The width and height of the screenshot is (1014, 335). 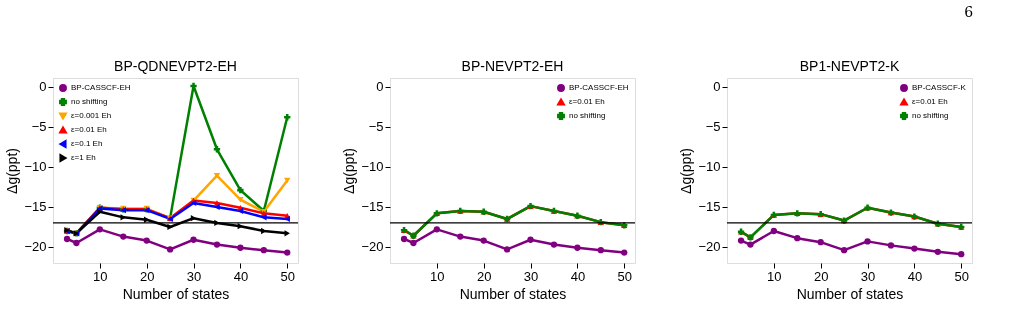 What do you see at coordinates (175, 66) in the screenshot?
I see `chart-title: BP-QDNEVPT2-EH` at bounding box center [175, 66].